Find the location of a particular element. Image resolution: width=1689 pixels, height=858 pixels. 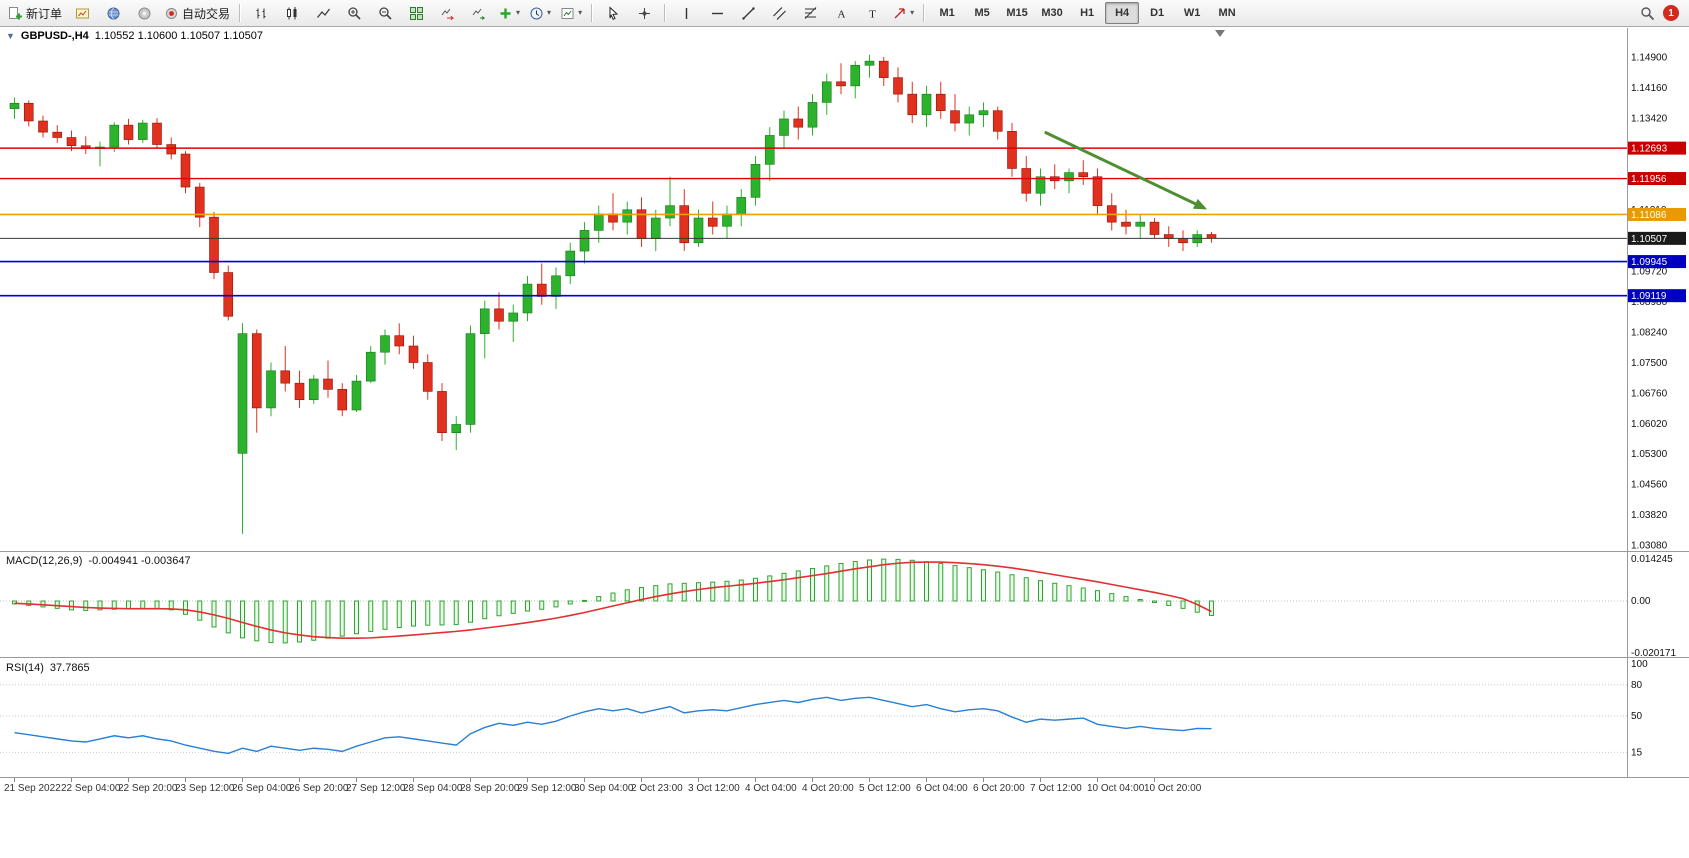

tile-windows-button is located at coordinates (416, 13).